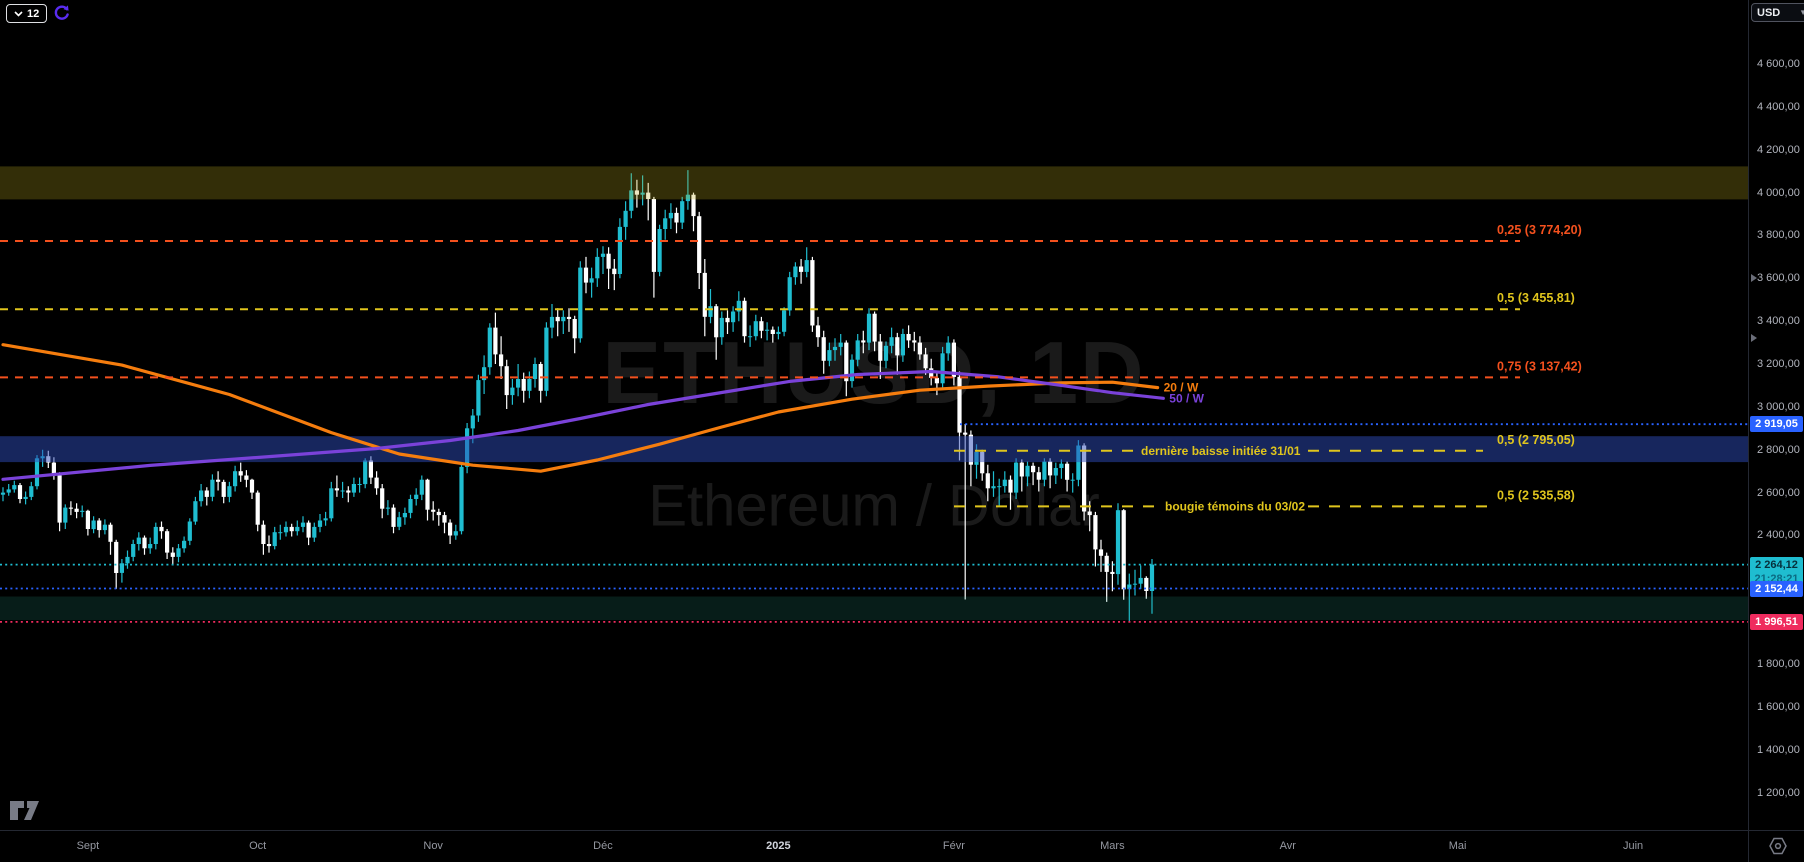 The image size is (1804, 862). Describe the element at coordinates (603, 846) in the screenshot. I see `time-tick-déc: Déc` at that location.